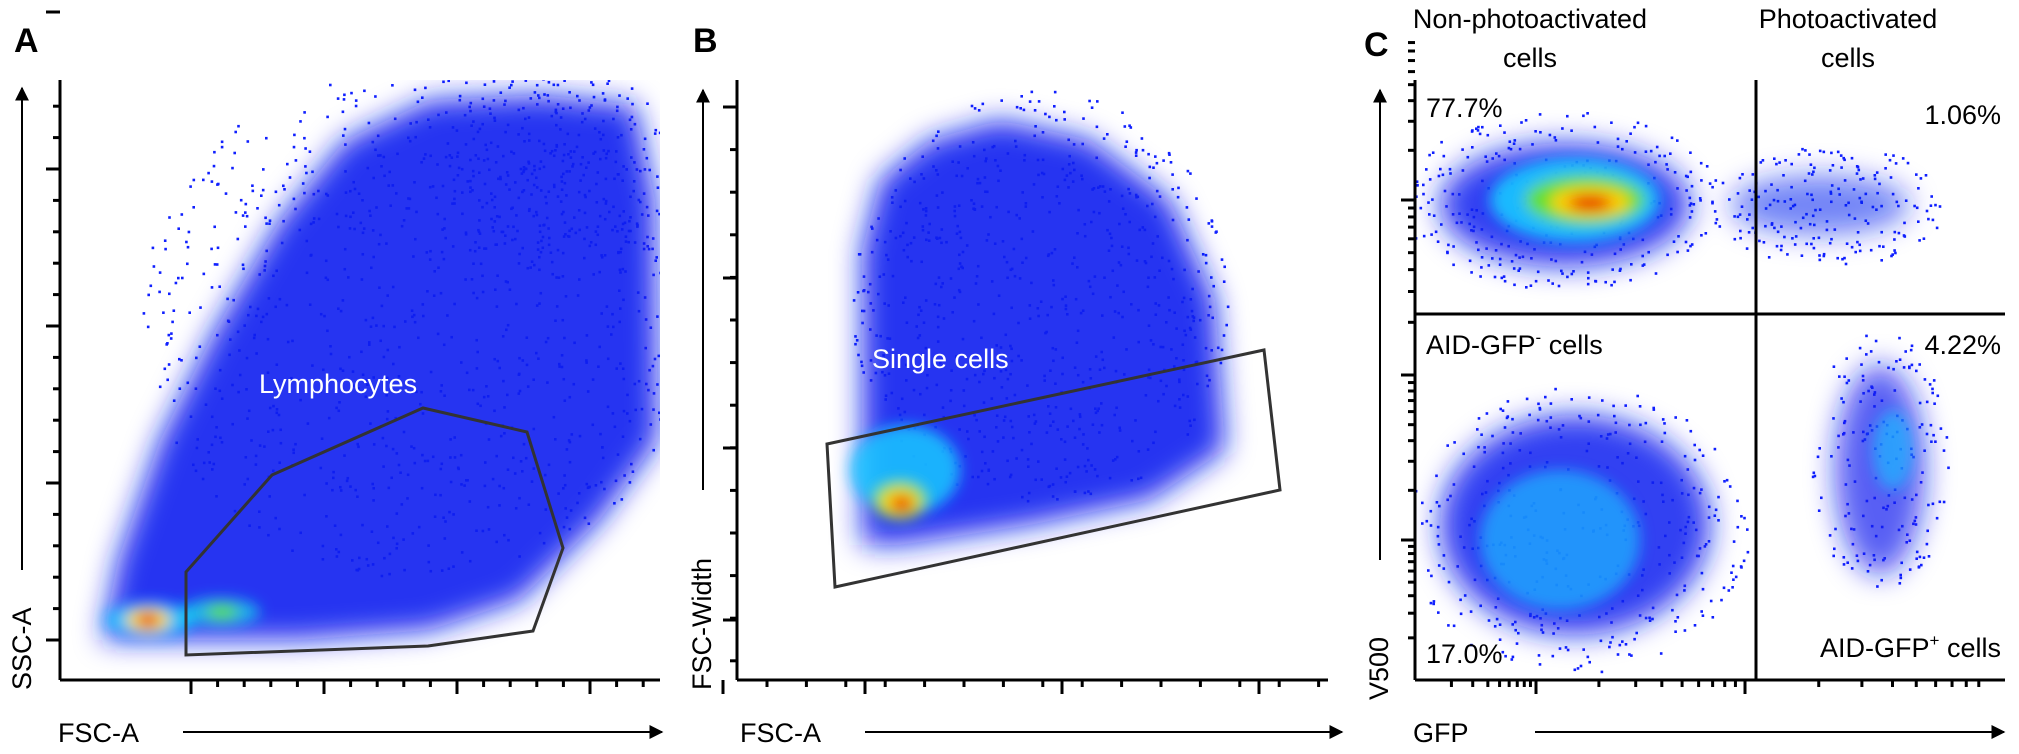 The image size is (2019, 754). Describe the element at coordinates (457, 687) in the screenshot. I see `panel-a-x-ticks` at that location.